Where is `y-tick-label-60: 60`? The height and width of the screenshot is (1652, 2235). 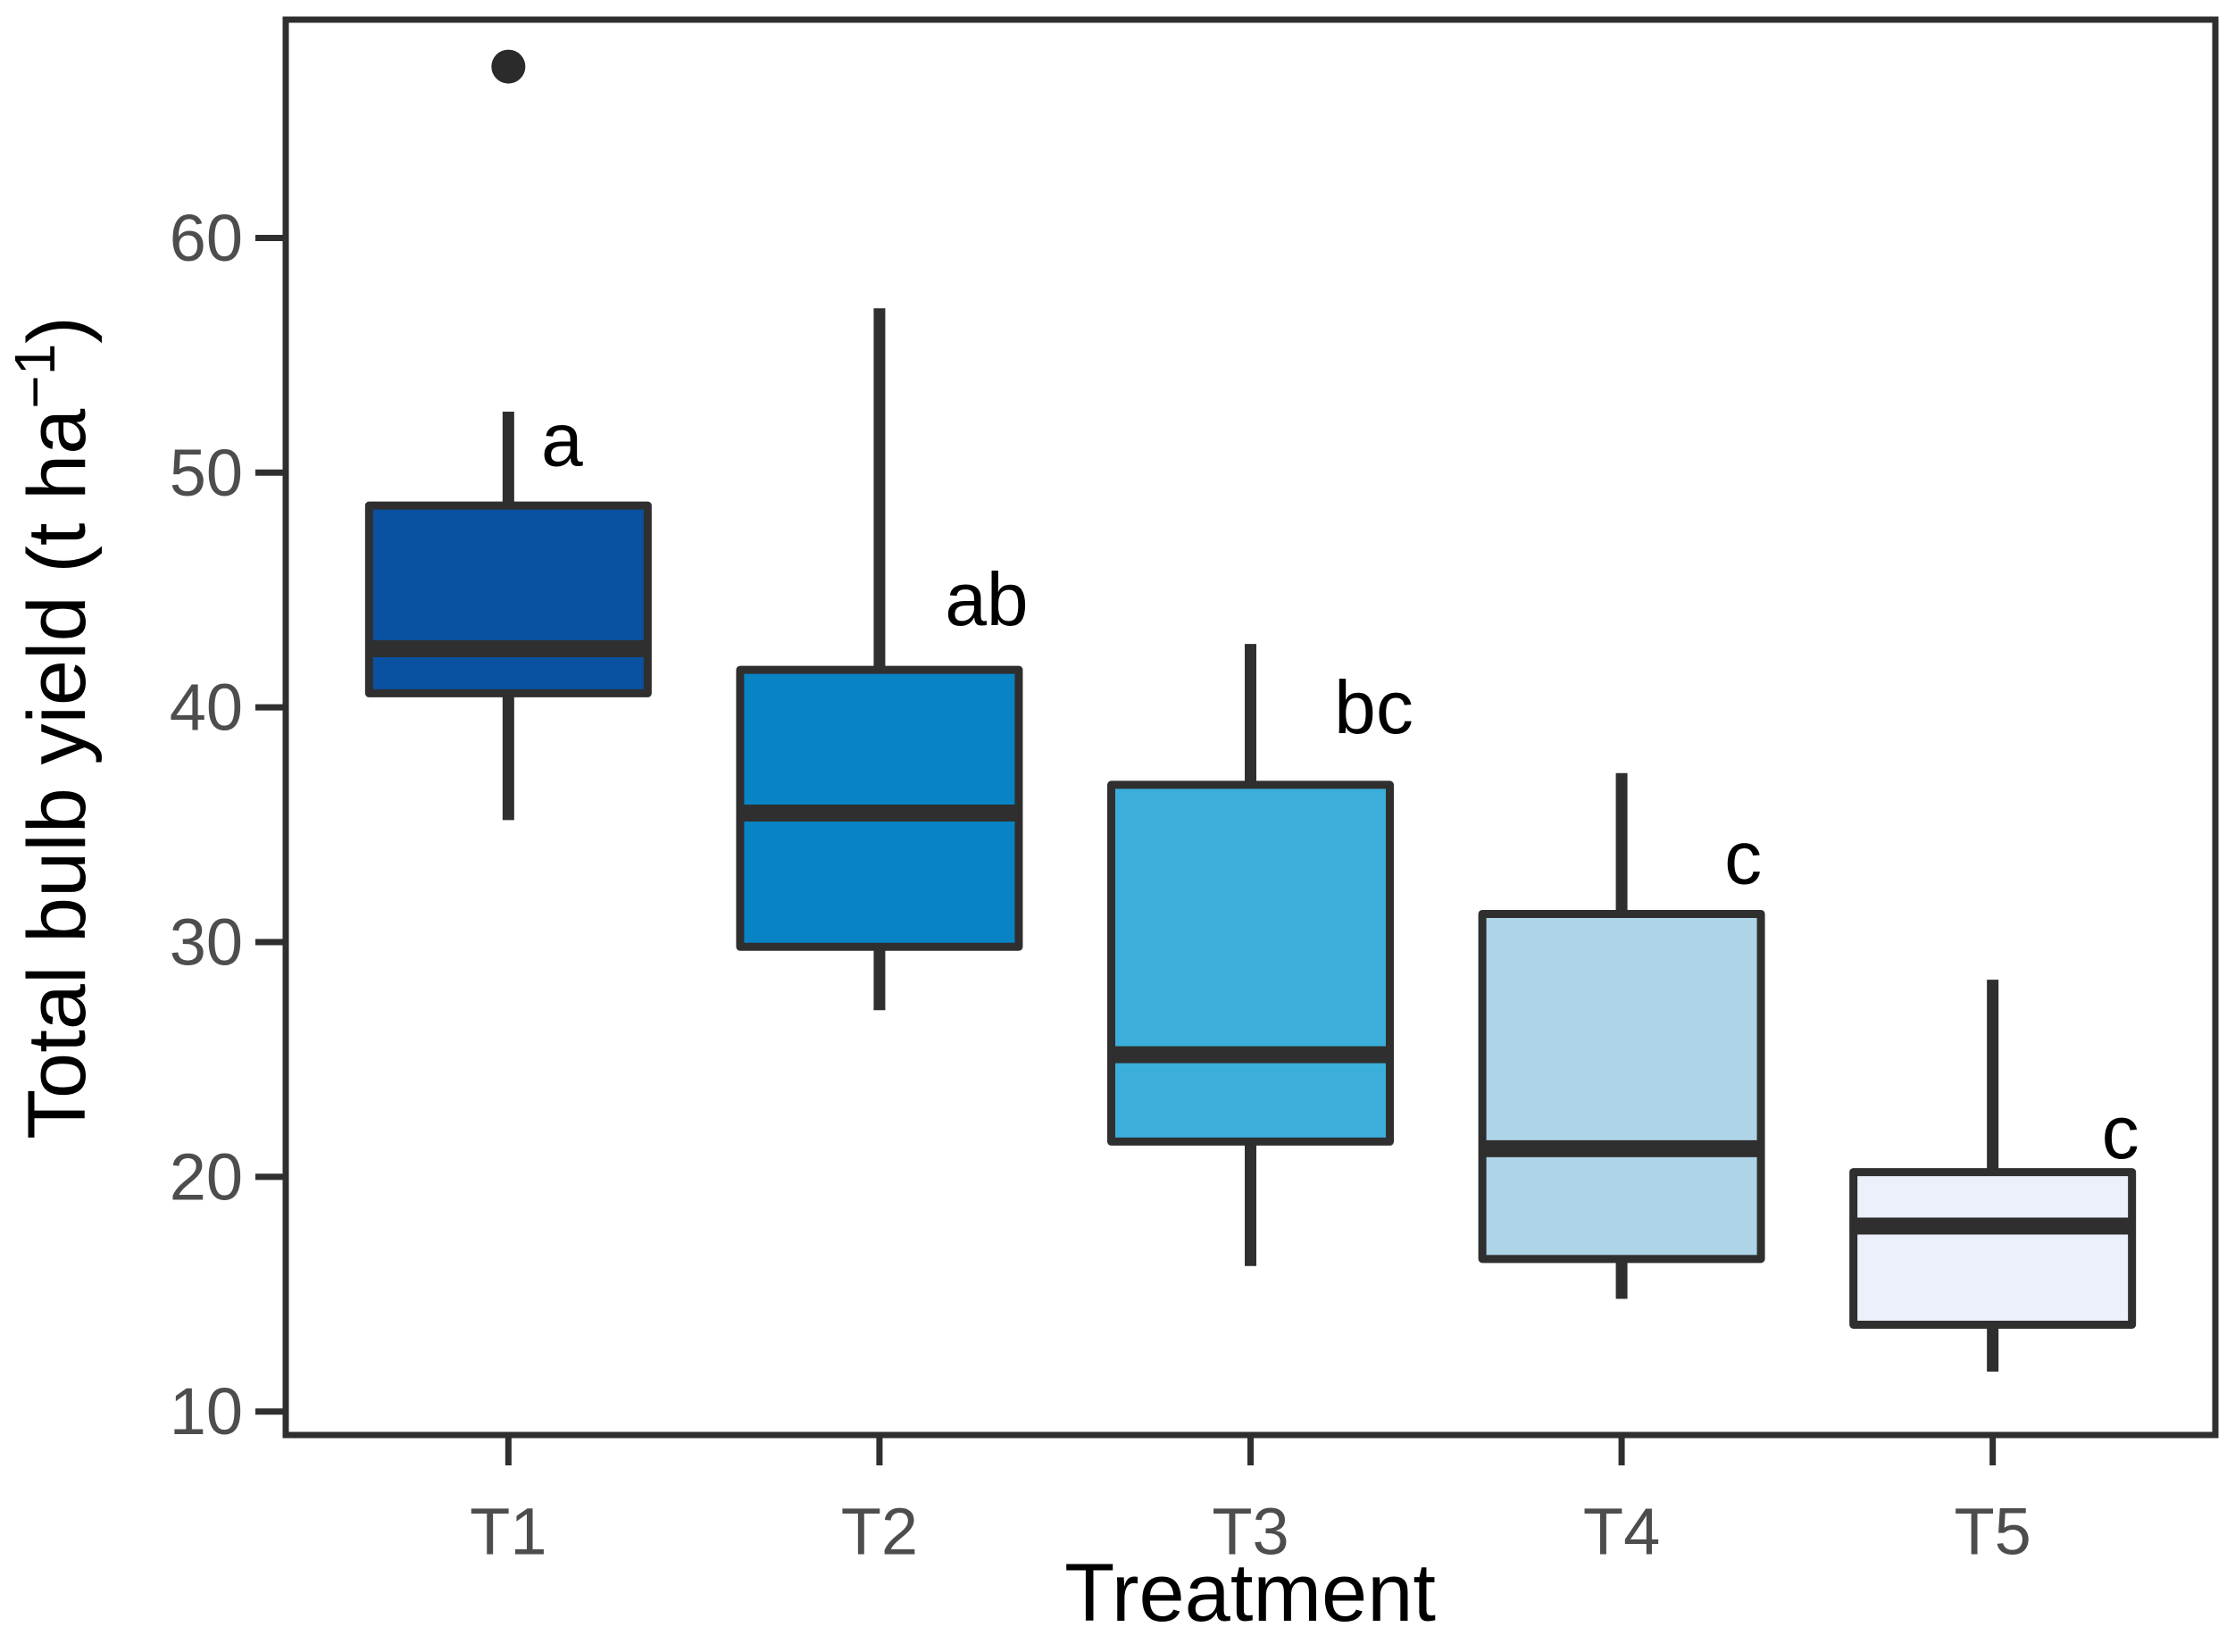
y-tick-label-60: 60 is located at coordinates (206, 238).